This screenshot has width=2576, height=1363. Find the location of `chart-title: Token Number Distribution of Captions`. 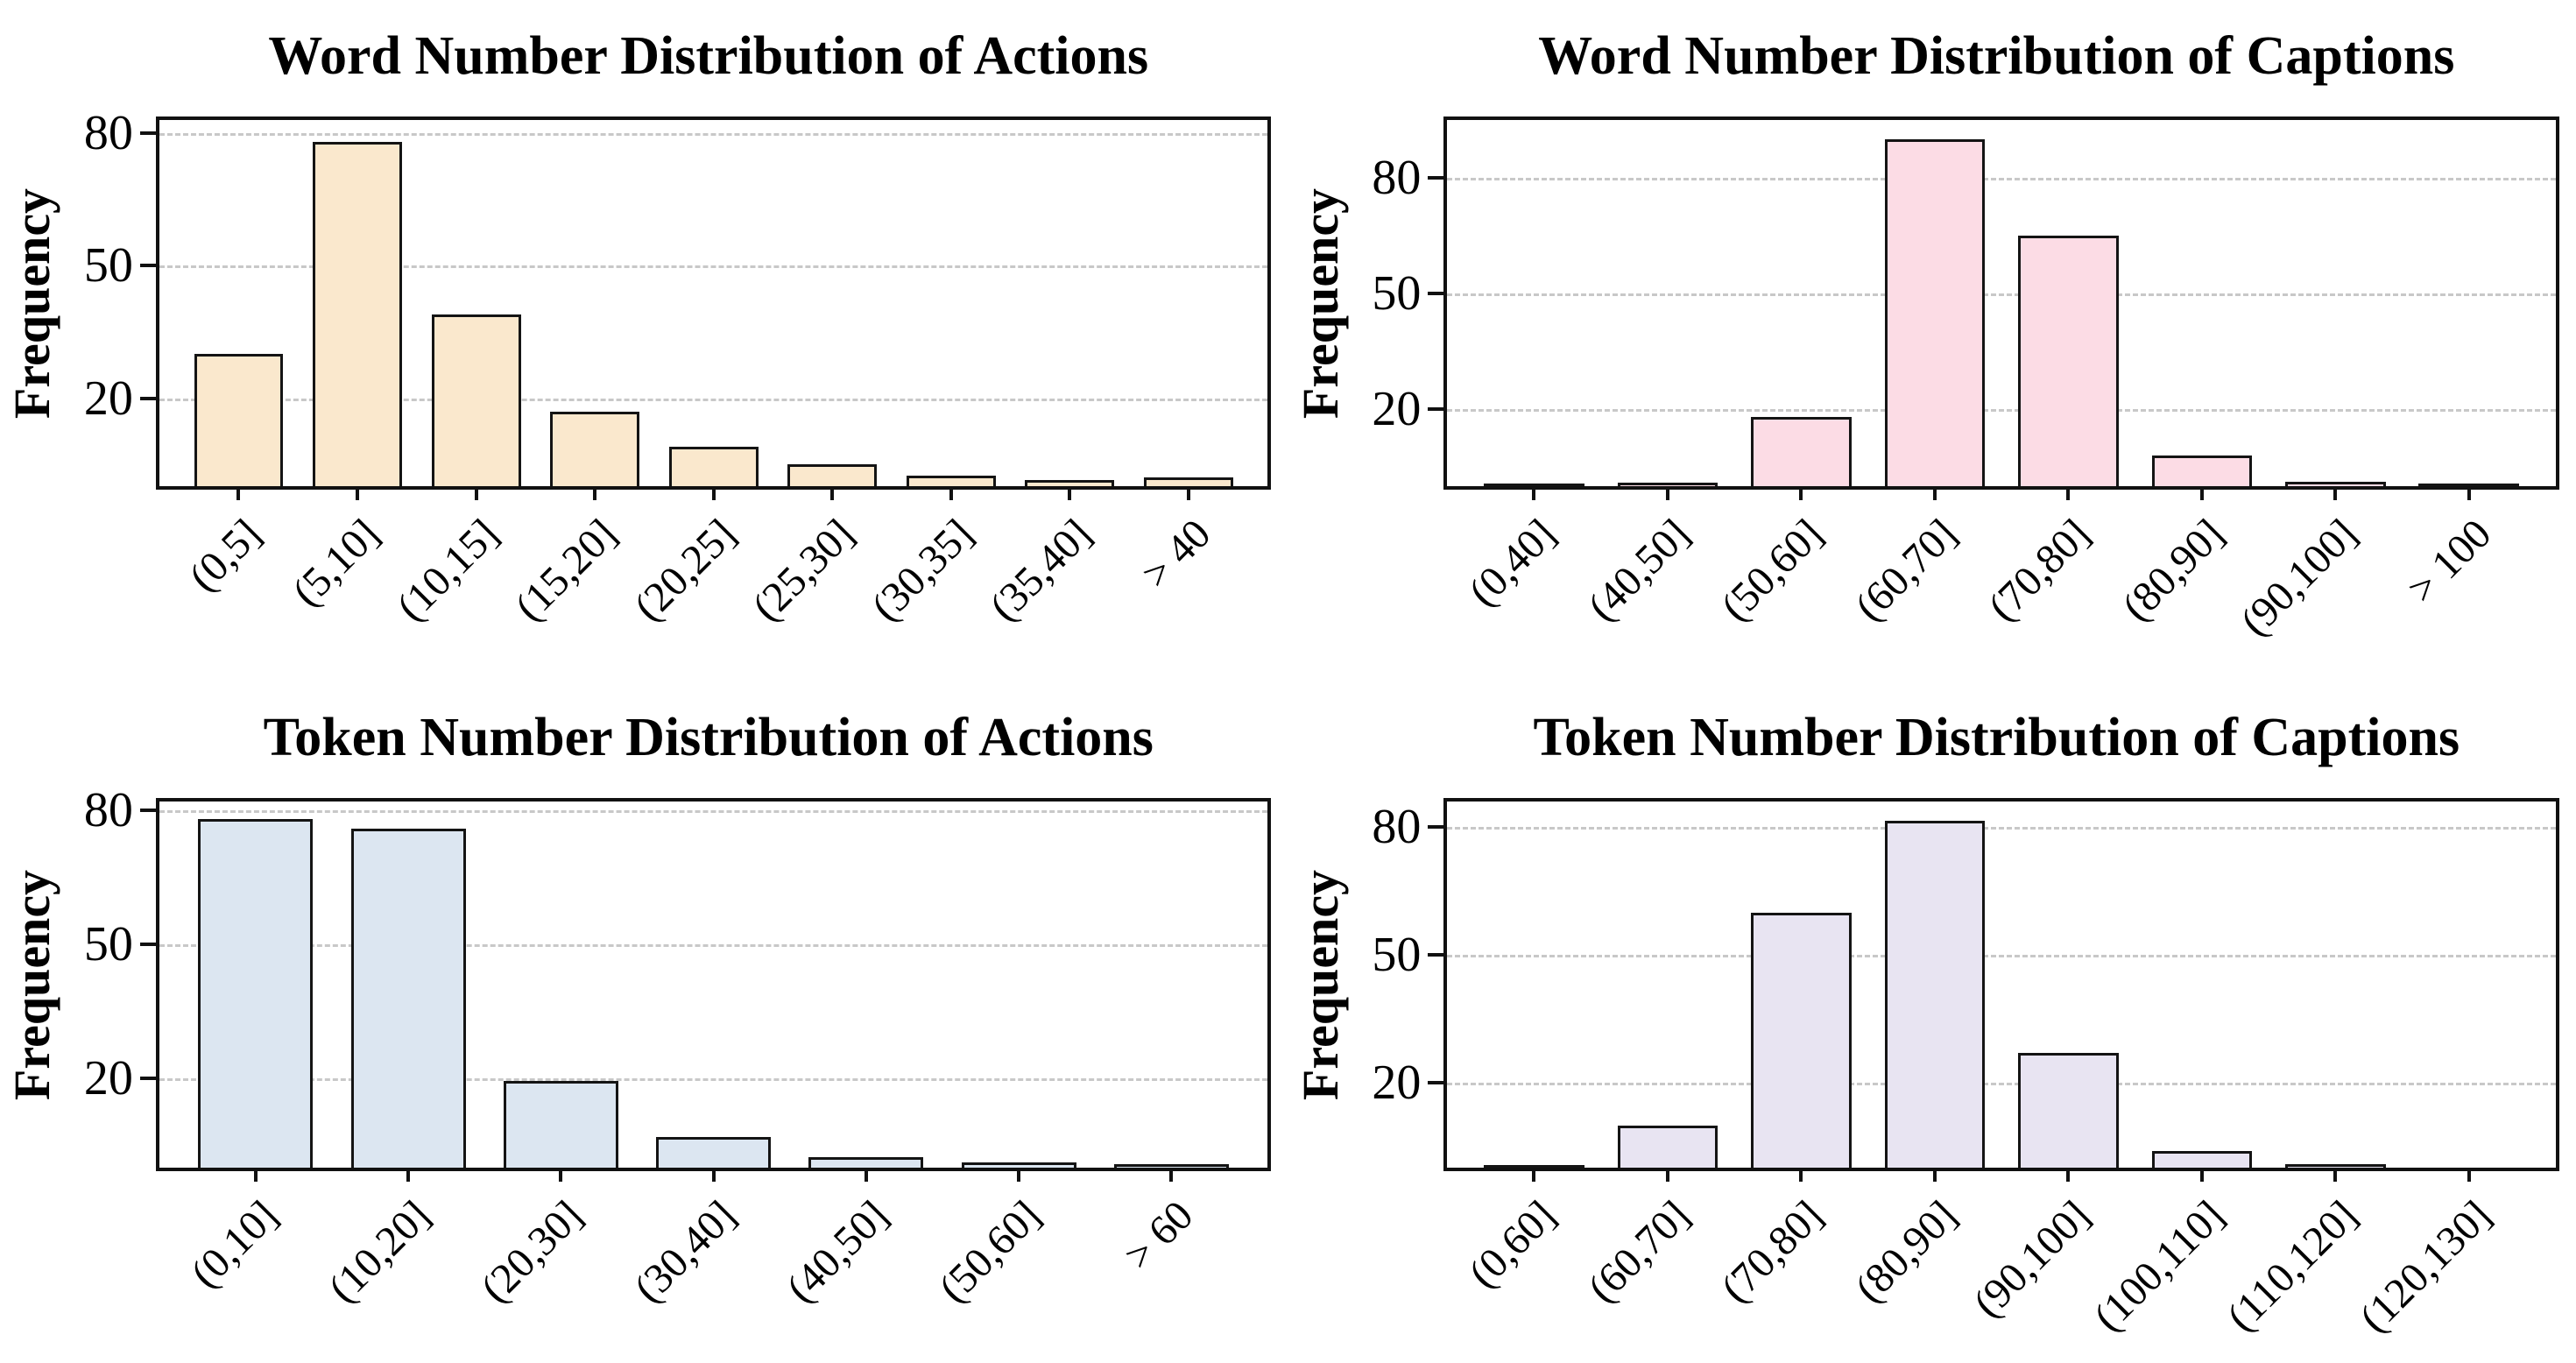

chart-title: Token Number Distribution of Captions is located at coordinates (1996, 737).